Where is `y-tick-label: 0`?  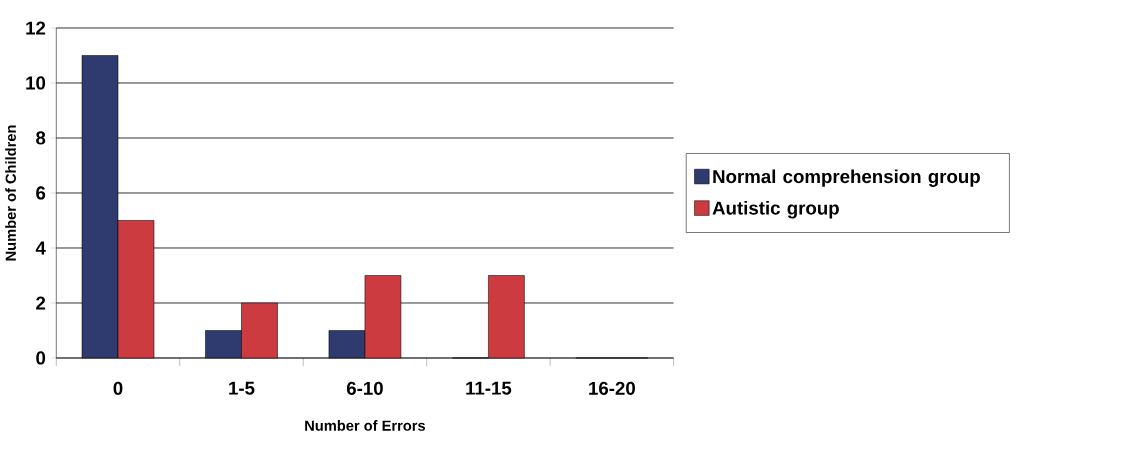
y-tick-label: 0 is located at coordinates (41, 358).